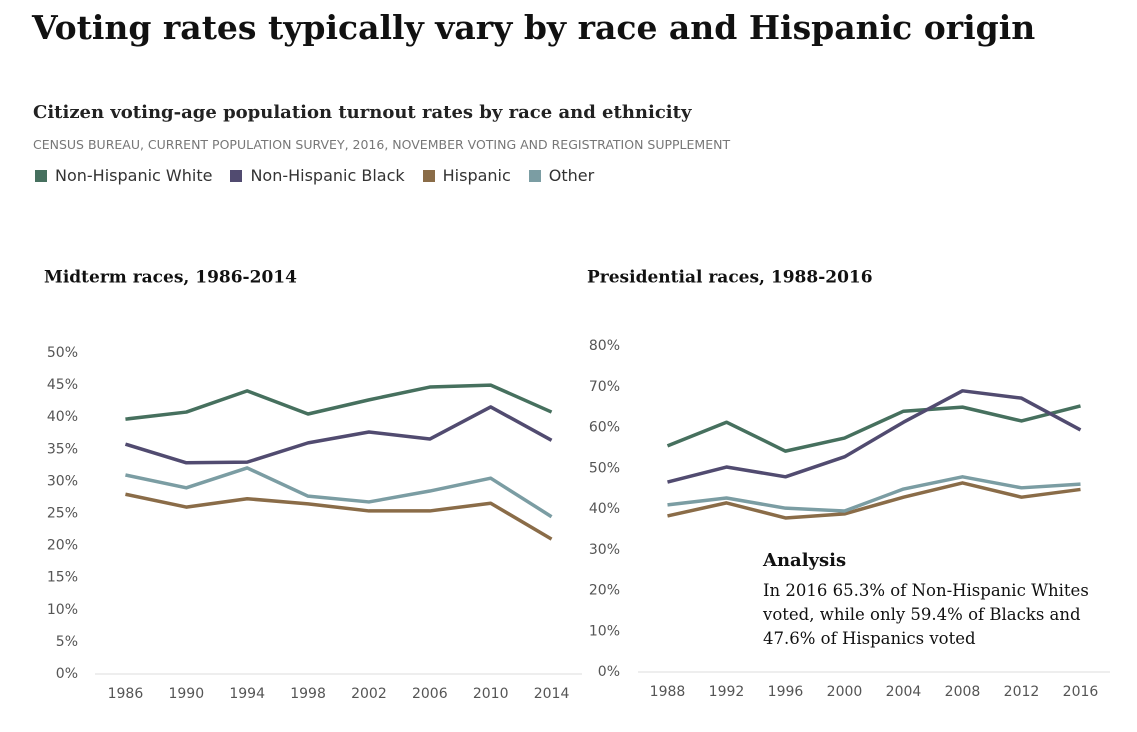 This screenshot has width=1137, height=732. I want to click on legend-label: Hispanic, so click(476, 175).